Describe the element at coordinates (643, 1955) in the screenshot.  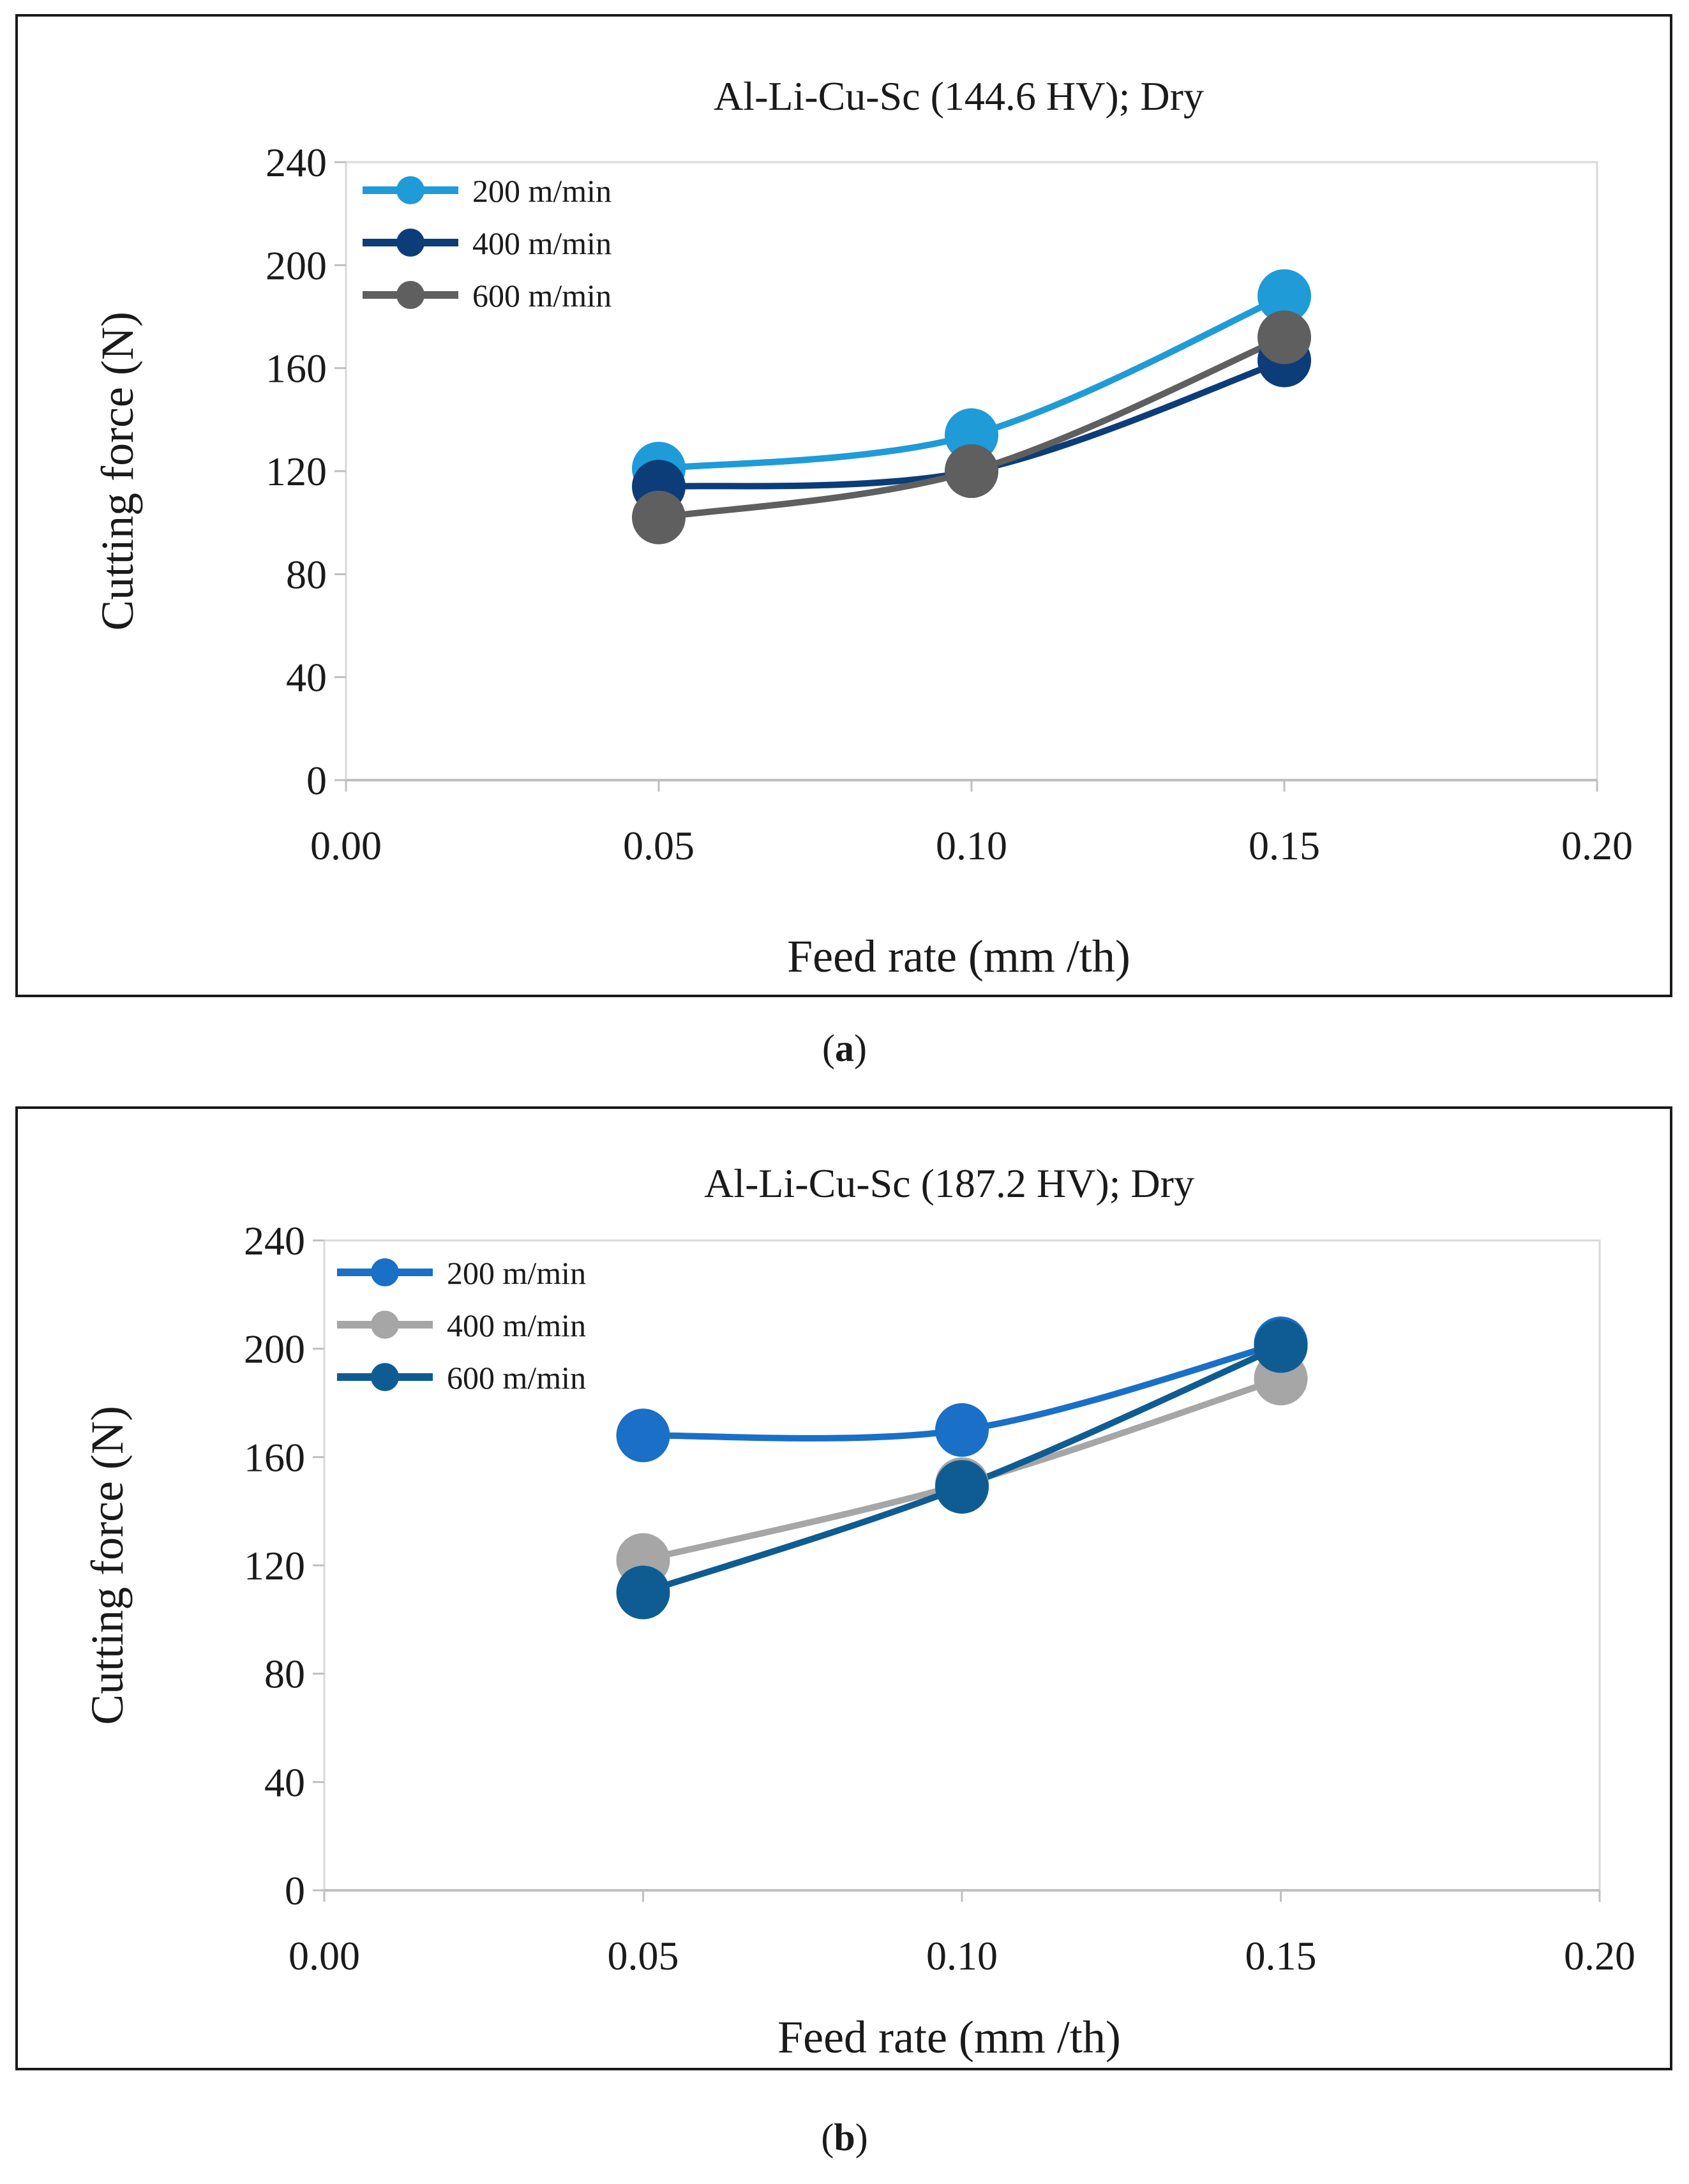
I see `chart-b-x-tick-label: 0.05` at that location.